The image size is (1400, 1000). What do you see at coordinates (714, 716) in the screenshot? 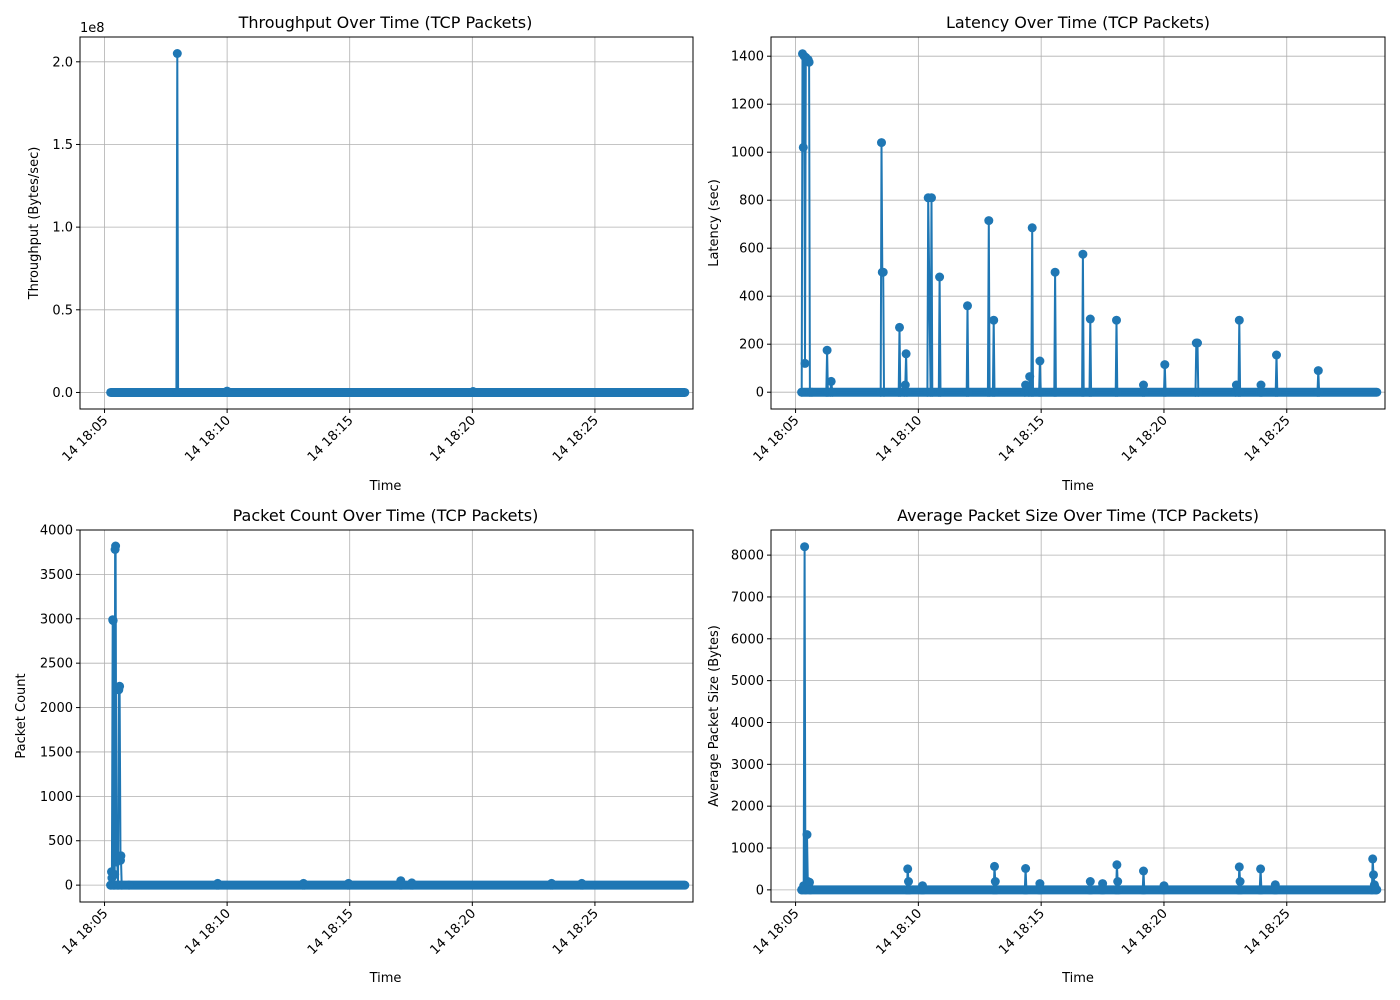
I see `y-axis-label: Average Packet Size (Bytes)` at bounding box center [714, 716].